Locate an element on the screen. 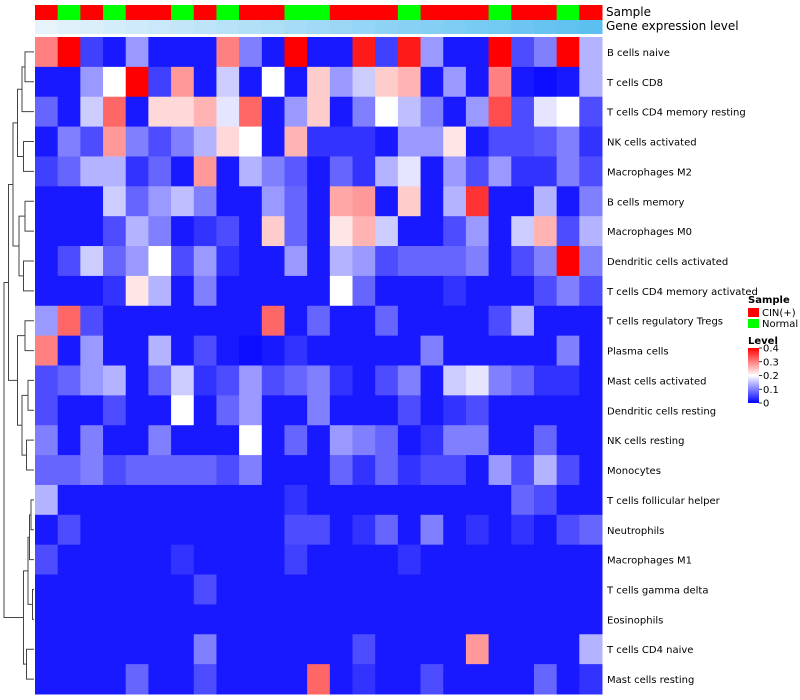 The height and width of the screenshot is (700, 800). legend-level-title: Level is located at coordinates (763, 341).